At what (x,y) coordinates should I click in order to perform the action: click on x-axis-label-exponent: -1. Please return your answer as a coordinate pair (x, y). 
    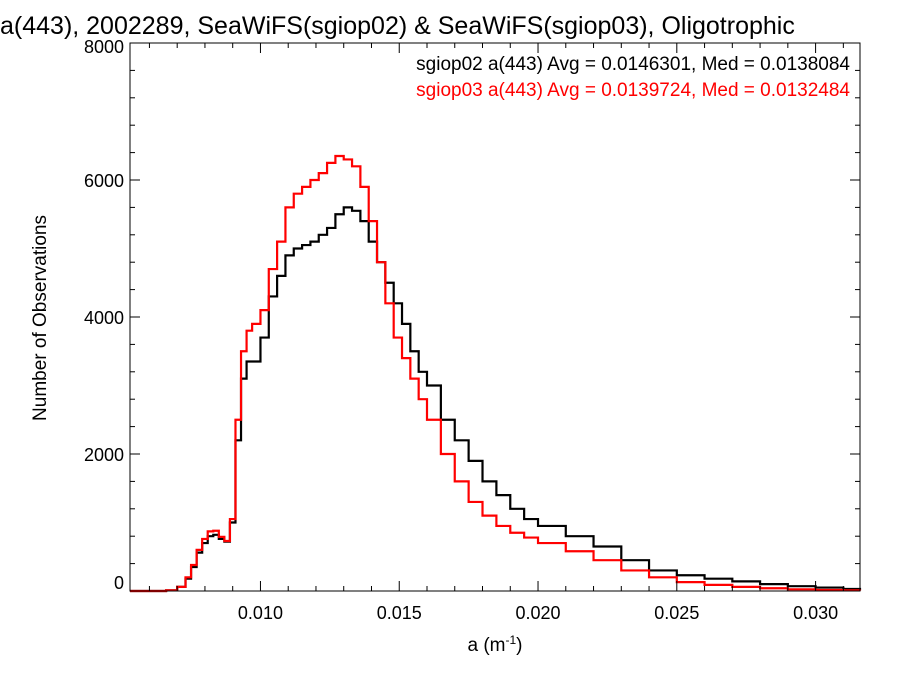
    Looking at the image, I should click on (511, 640).